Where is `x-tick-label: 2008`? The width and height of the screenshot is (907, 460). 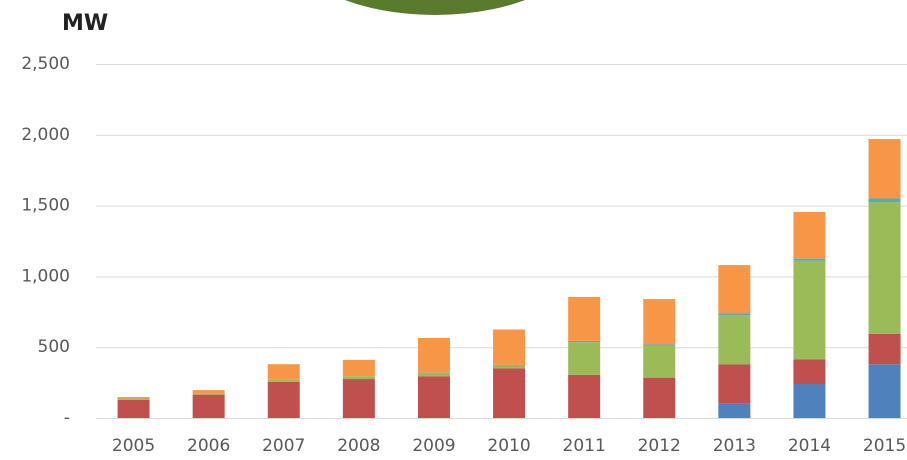 x-tick-label: 2008 is located at coordinates (358, 446).